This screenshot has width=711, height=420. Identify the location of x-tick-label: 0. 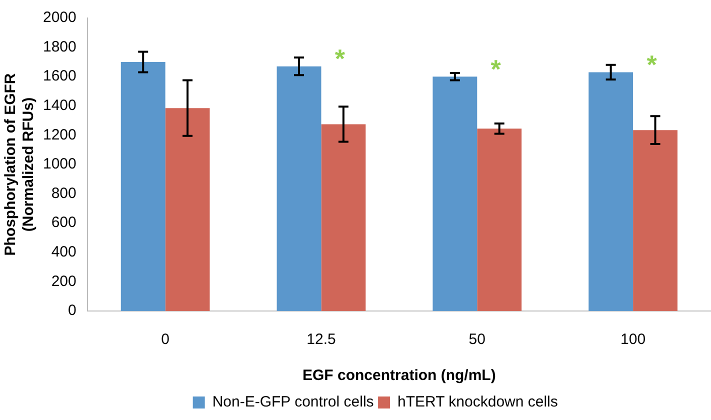
(165, 339).